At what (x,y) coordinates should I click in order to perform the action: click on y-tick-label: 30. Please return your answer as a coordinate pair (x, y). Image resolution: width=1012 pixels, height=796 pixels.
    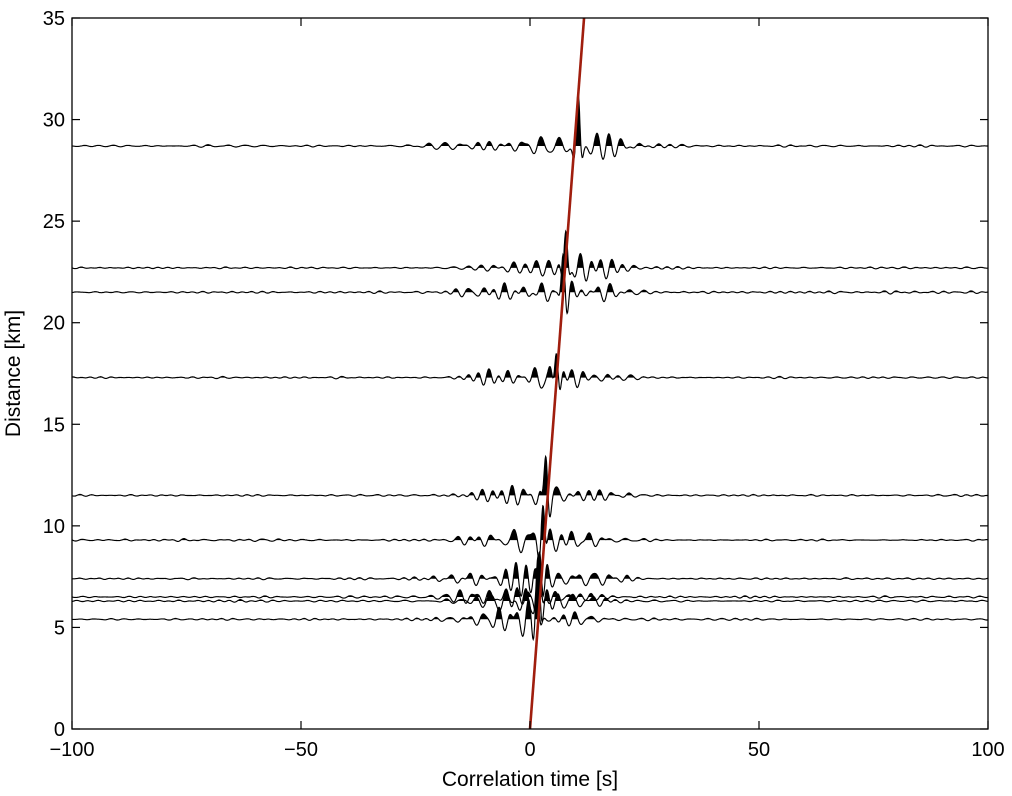
    Looking at the image, I should click on (54, 121).